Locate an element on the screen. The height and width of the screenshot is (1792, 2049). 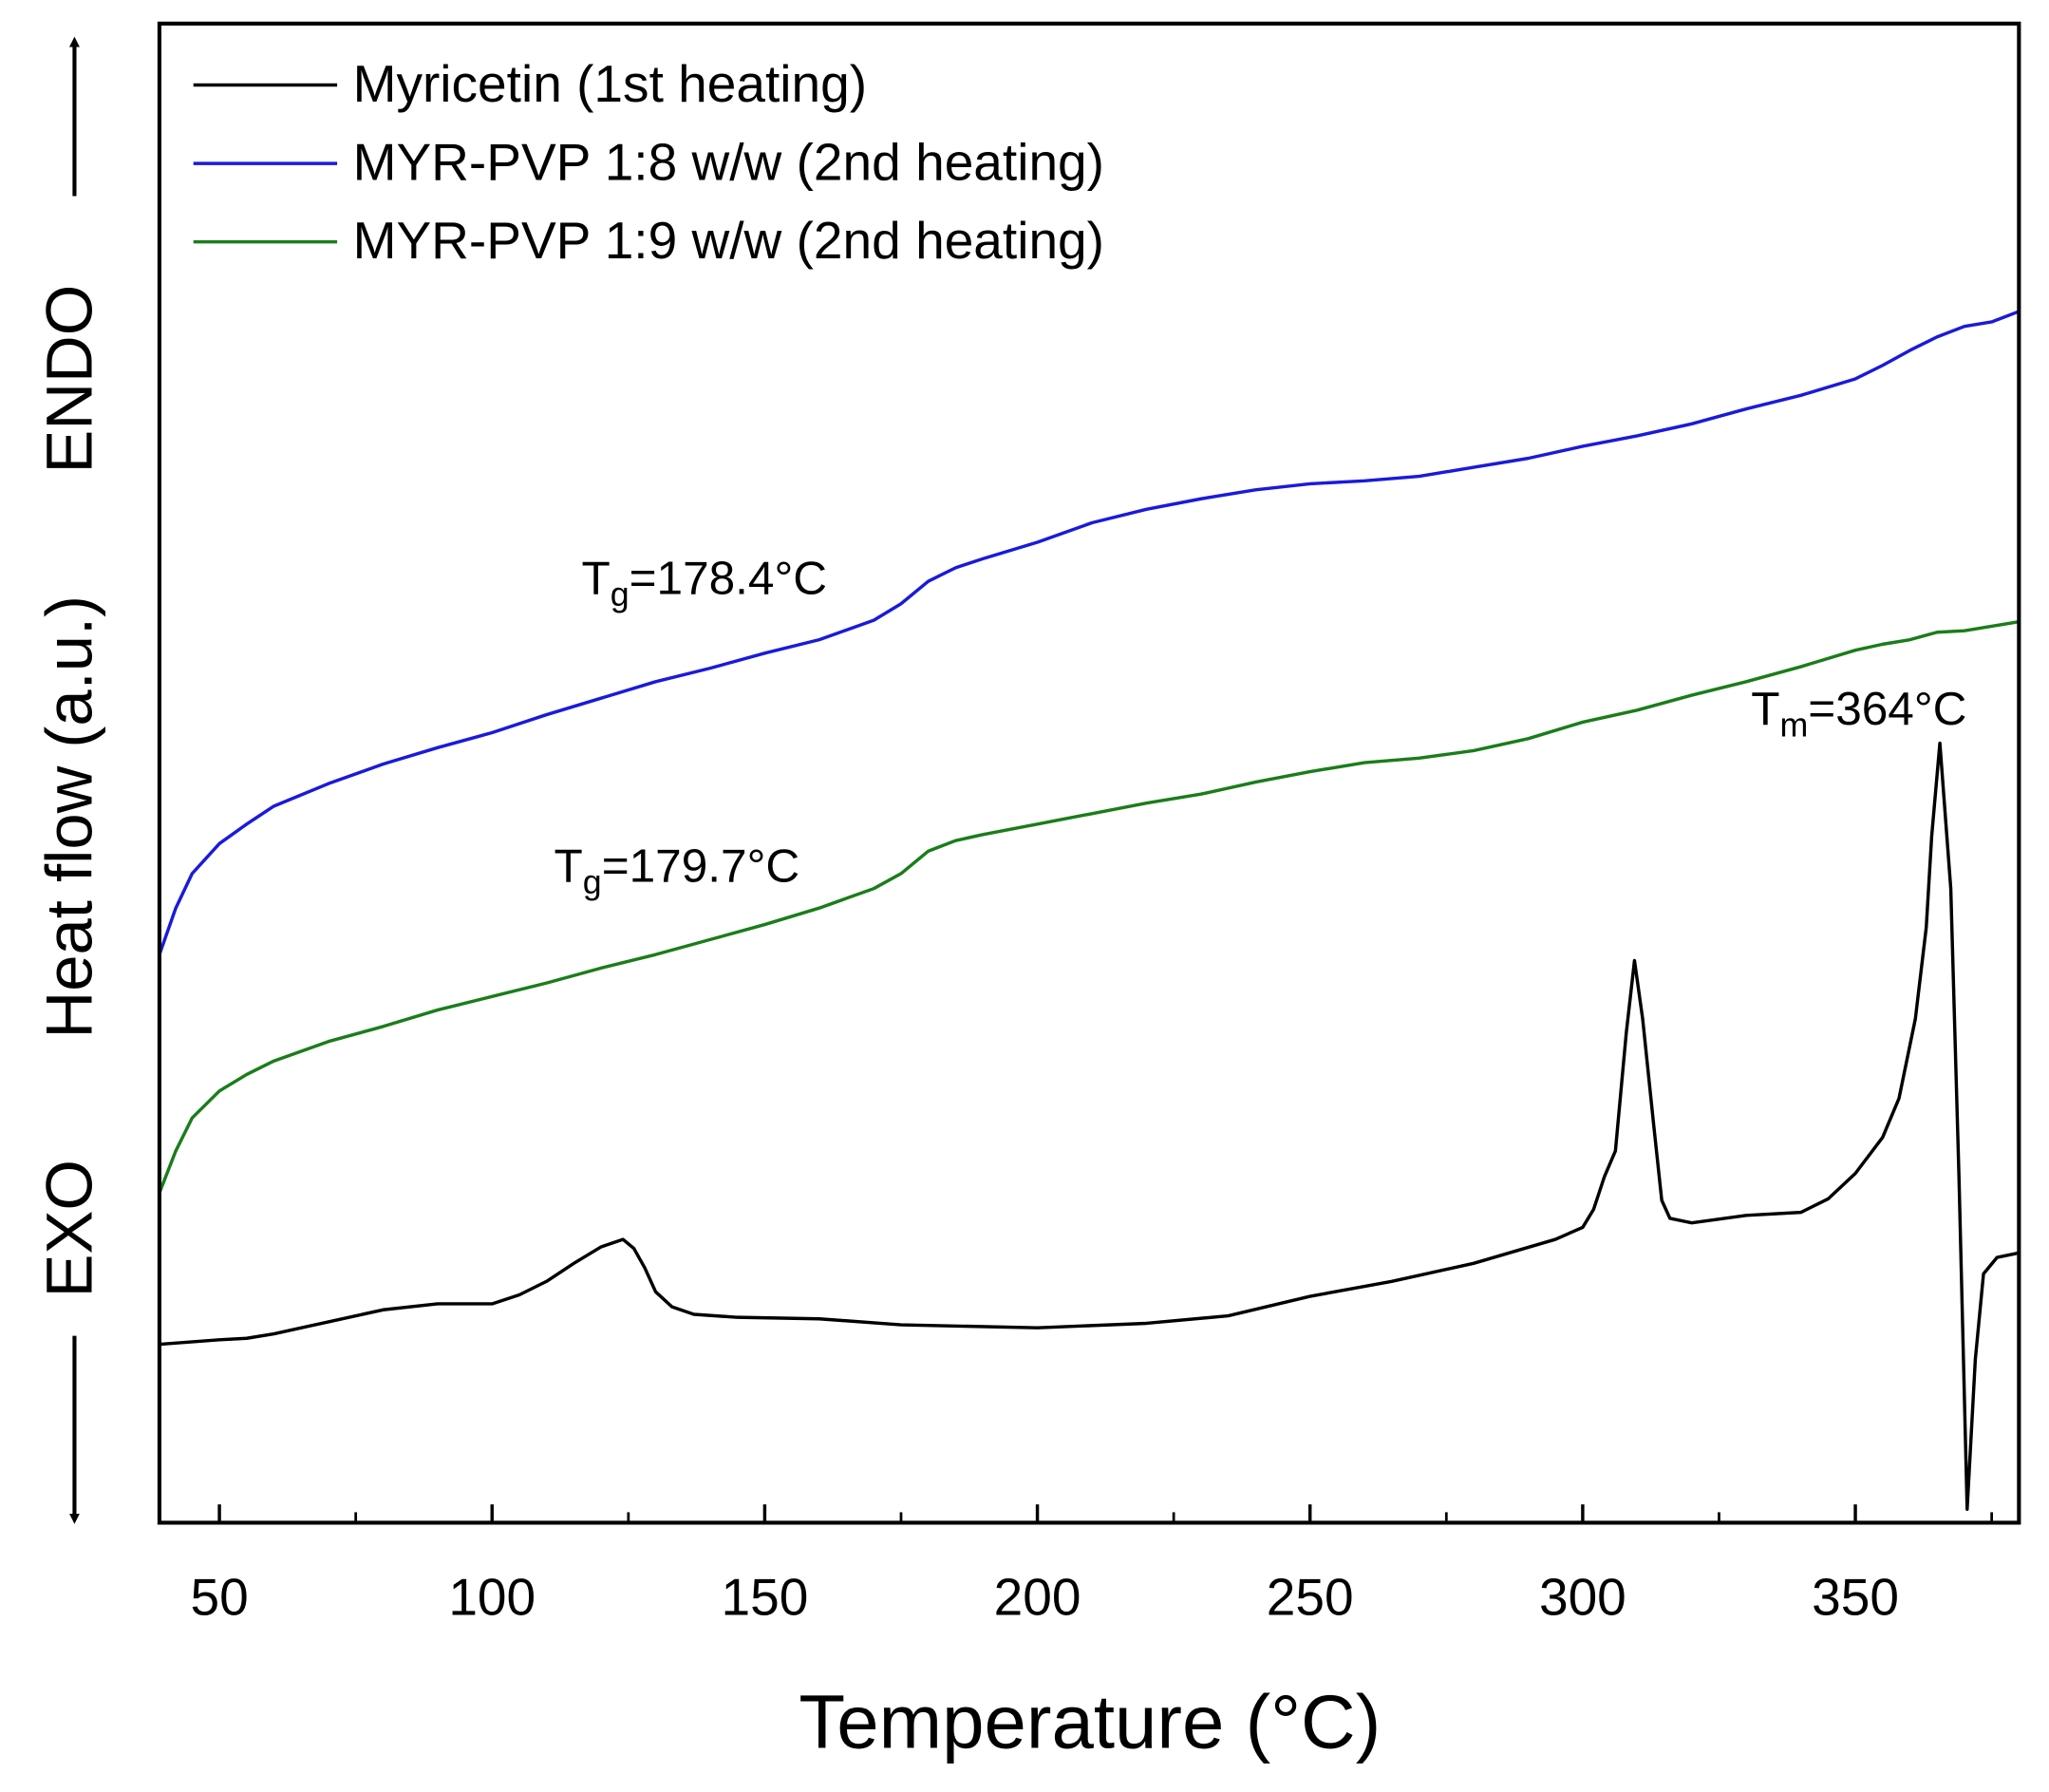
legend-label: MYR-PVP 1:9 w/w (2nd heating) is located at coordinates (729, 240).